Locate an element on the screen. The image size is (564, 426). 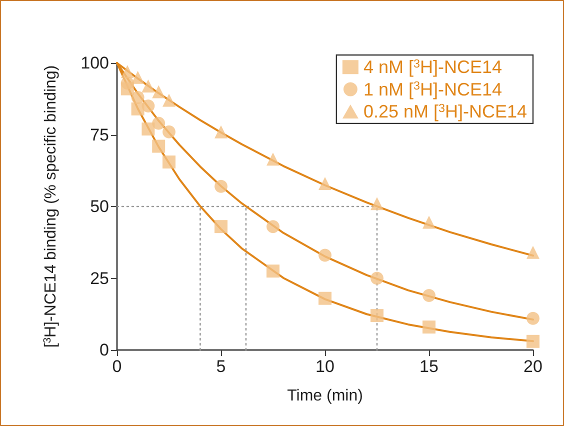
y-tick-label: 25 is located at coordinates (99, 278).